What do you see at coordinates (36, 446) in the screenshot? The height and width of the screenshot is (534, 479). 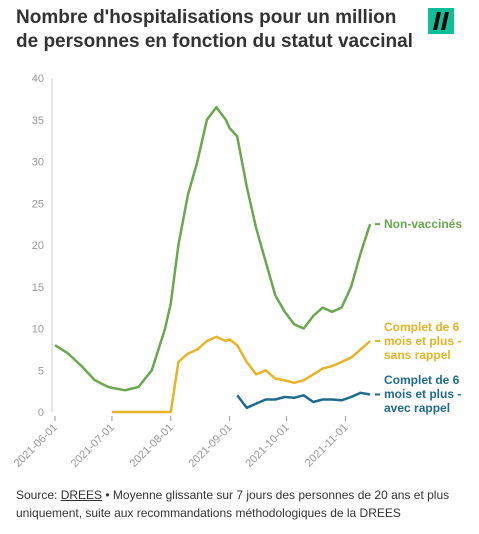 I see `x-tick-label: 2021-06-01` at bounding box center [36, 446].